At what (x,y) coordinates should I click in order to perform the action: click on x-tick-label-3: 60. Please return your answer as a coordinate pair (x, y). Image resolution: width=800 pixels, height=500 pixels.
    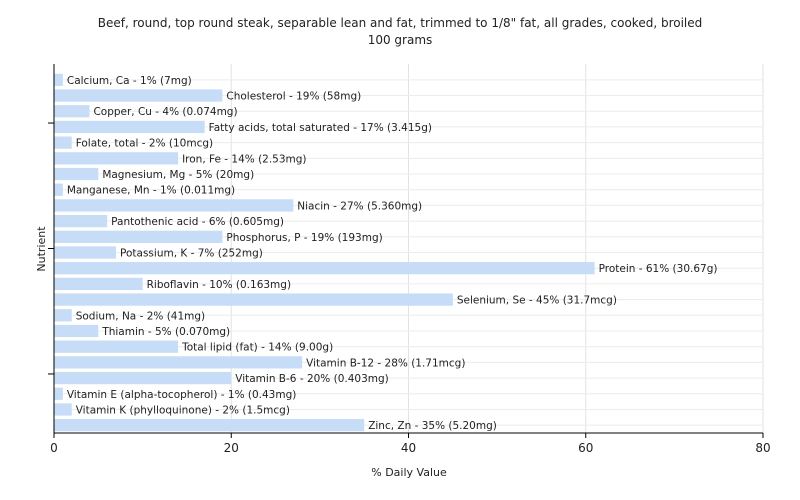
    Looking at the image, I should click on (585, 448).